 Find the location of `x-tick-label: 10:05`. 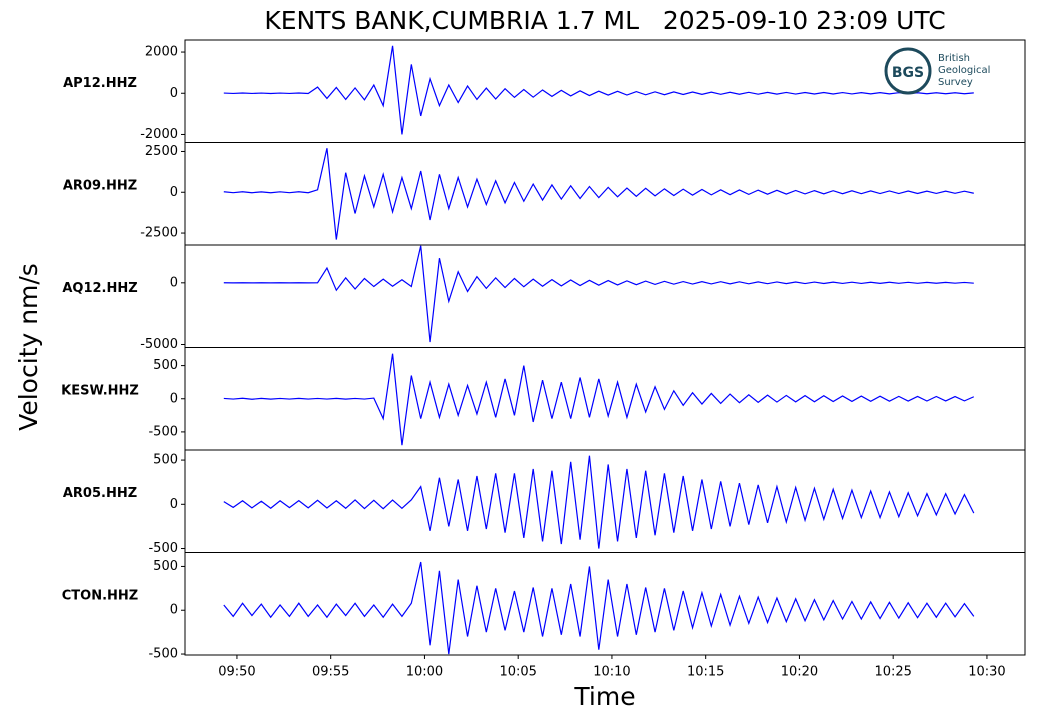

x-tick-label: 10:05 is located at coordinates (517, 672).